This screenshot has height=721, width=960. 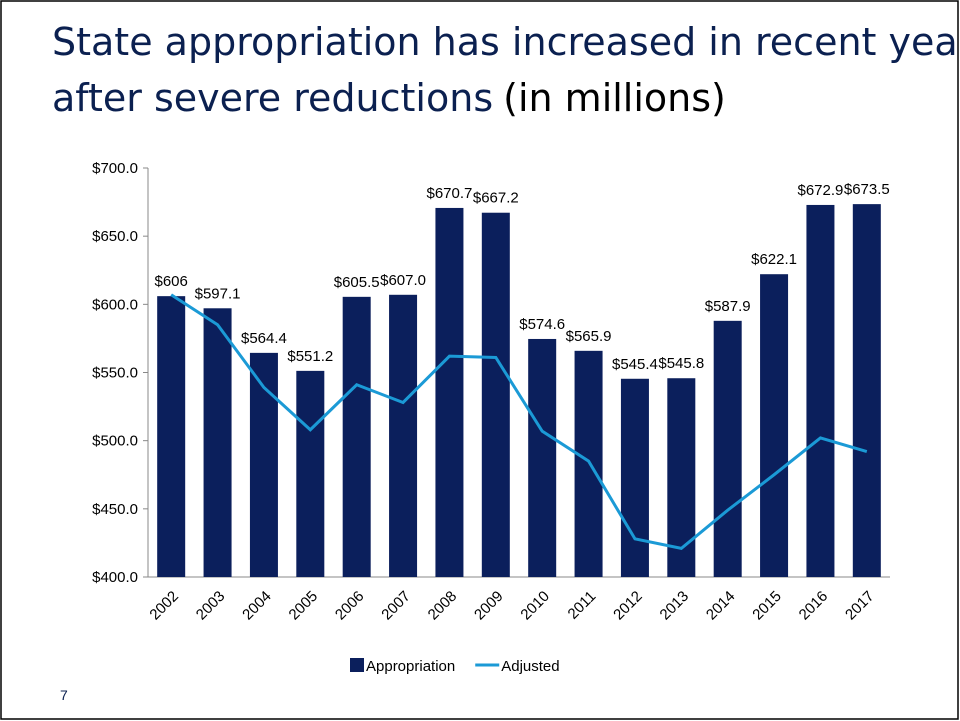 What do you see at coordinates (589, 336) in the screenshot?
I see `data-label: $565.9` at bounding box center [589, 336].